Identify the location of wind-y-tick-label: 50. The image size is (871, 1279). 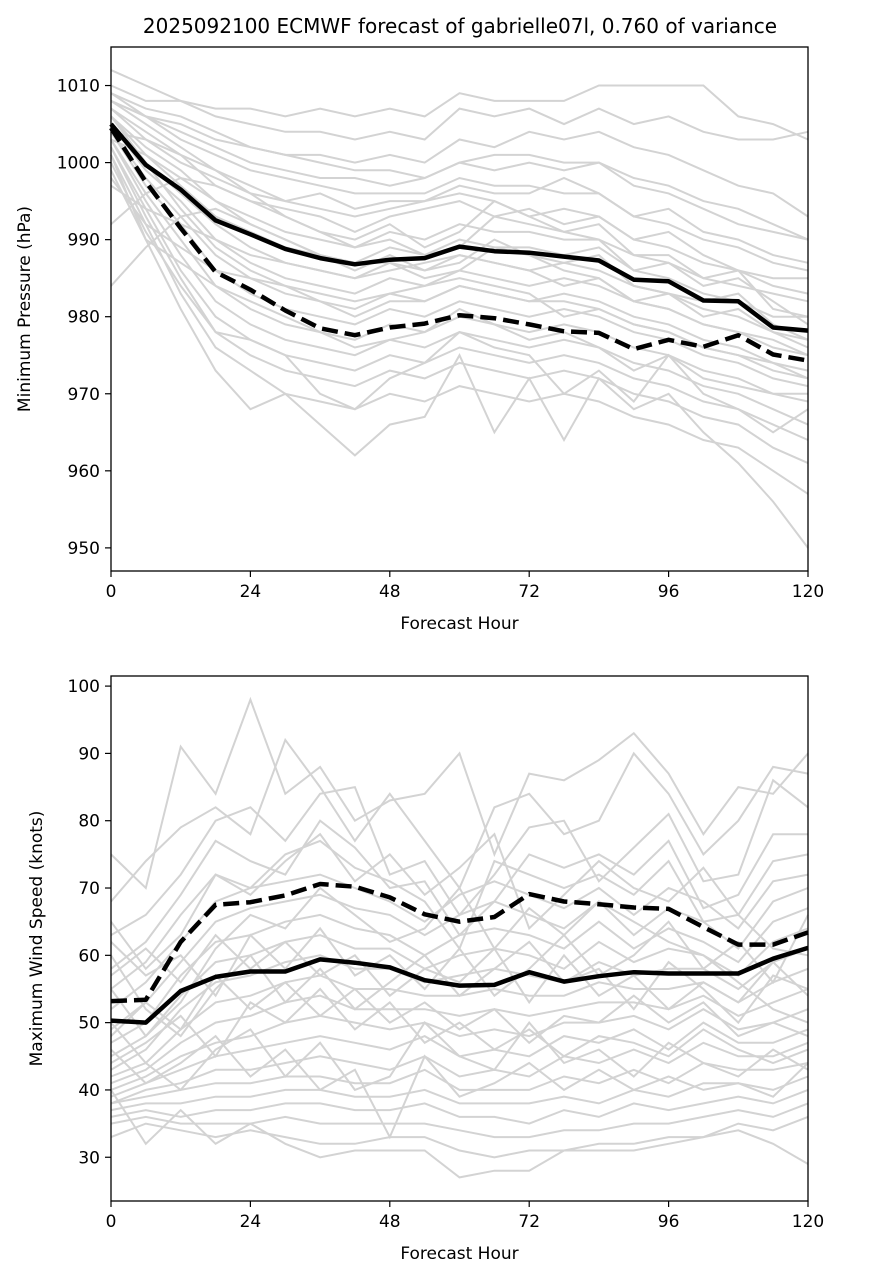
(89, 1024).